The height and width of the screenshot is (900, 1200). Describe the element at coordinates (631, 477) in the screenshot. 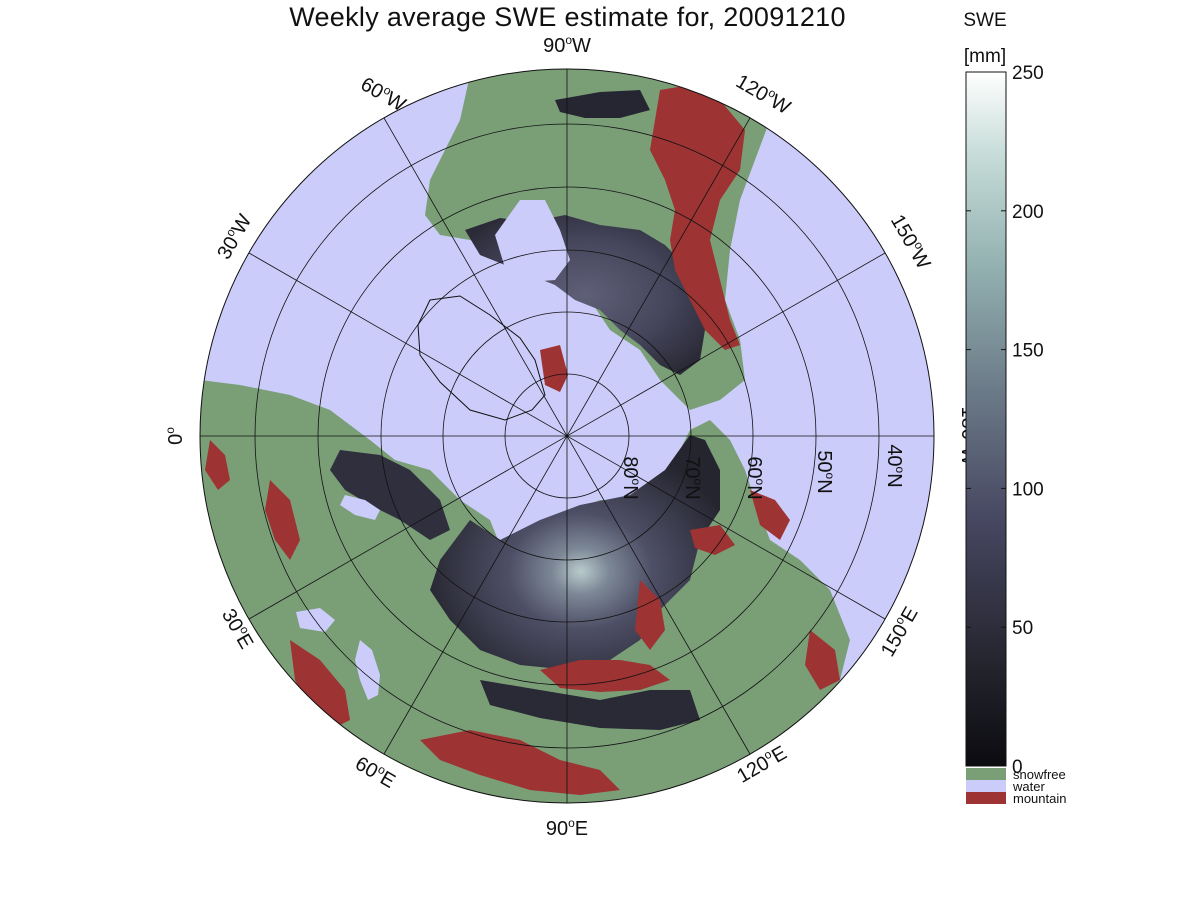

I see `lat-label-80n: 80oN` at that location.